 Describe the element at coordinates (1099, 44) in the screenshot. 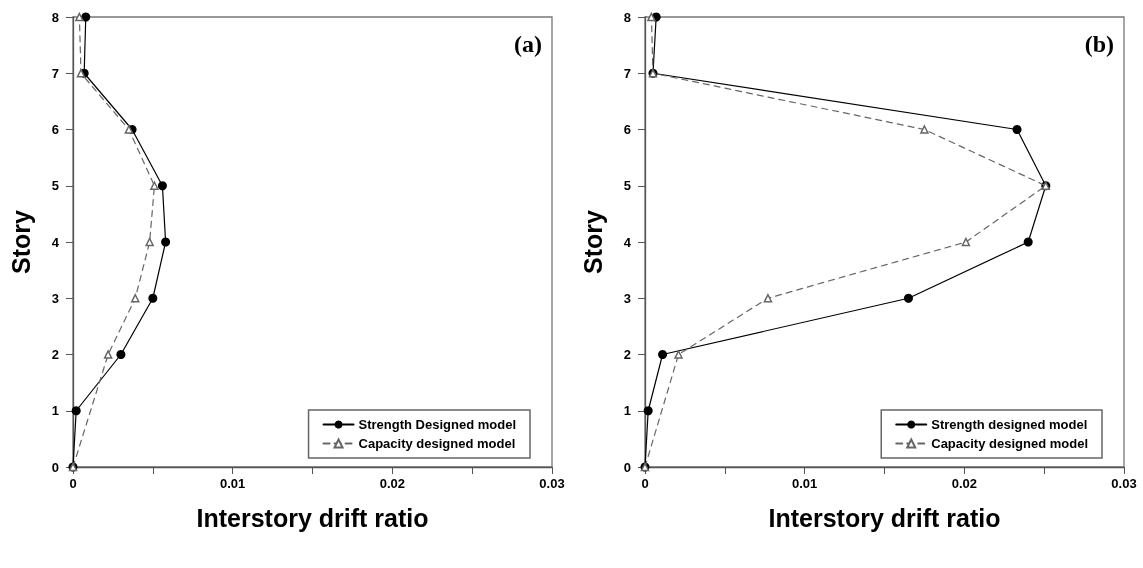

I see `annotation: (b)` at that location.